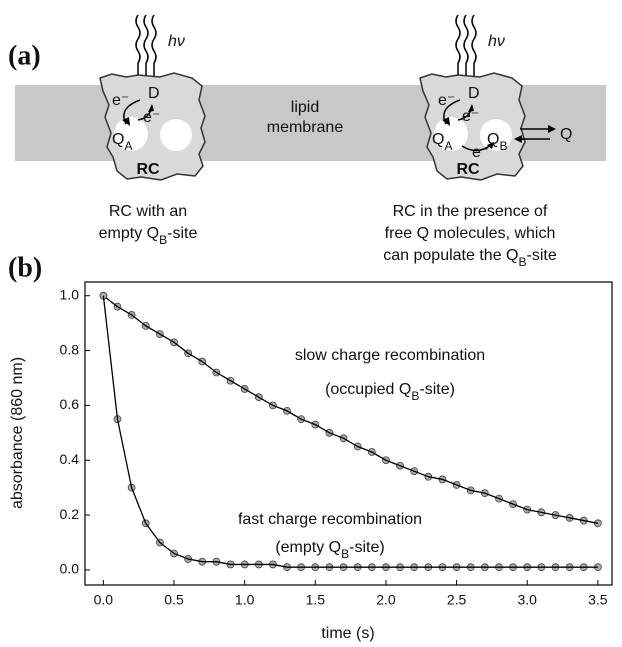  I want to click on text-part: RC in the presence of, so click(470, 211).